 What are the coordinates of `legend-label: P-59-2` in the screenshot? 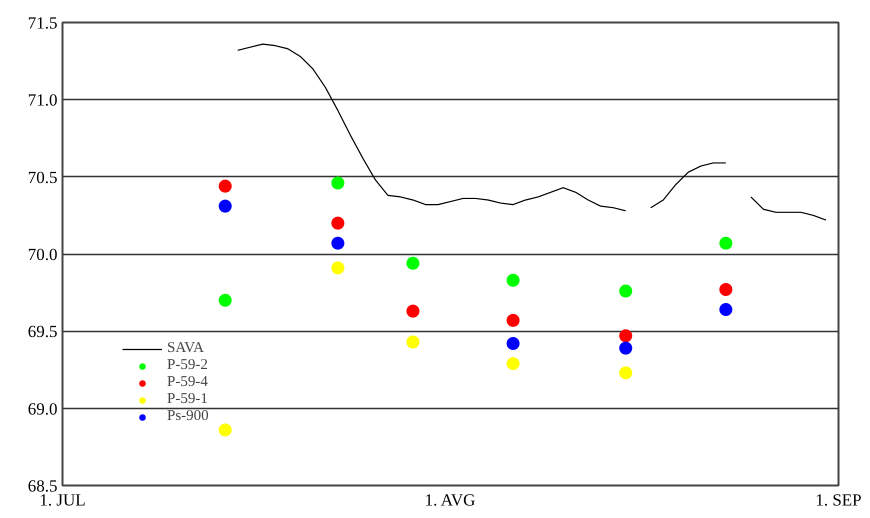 It's located at (187, 365).